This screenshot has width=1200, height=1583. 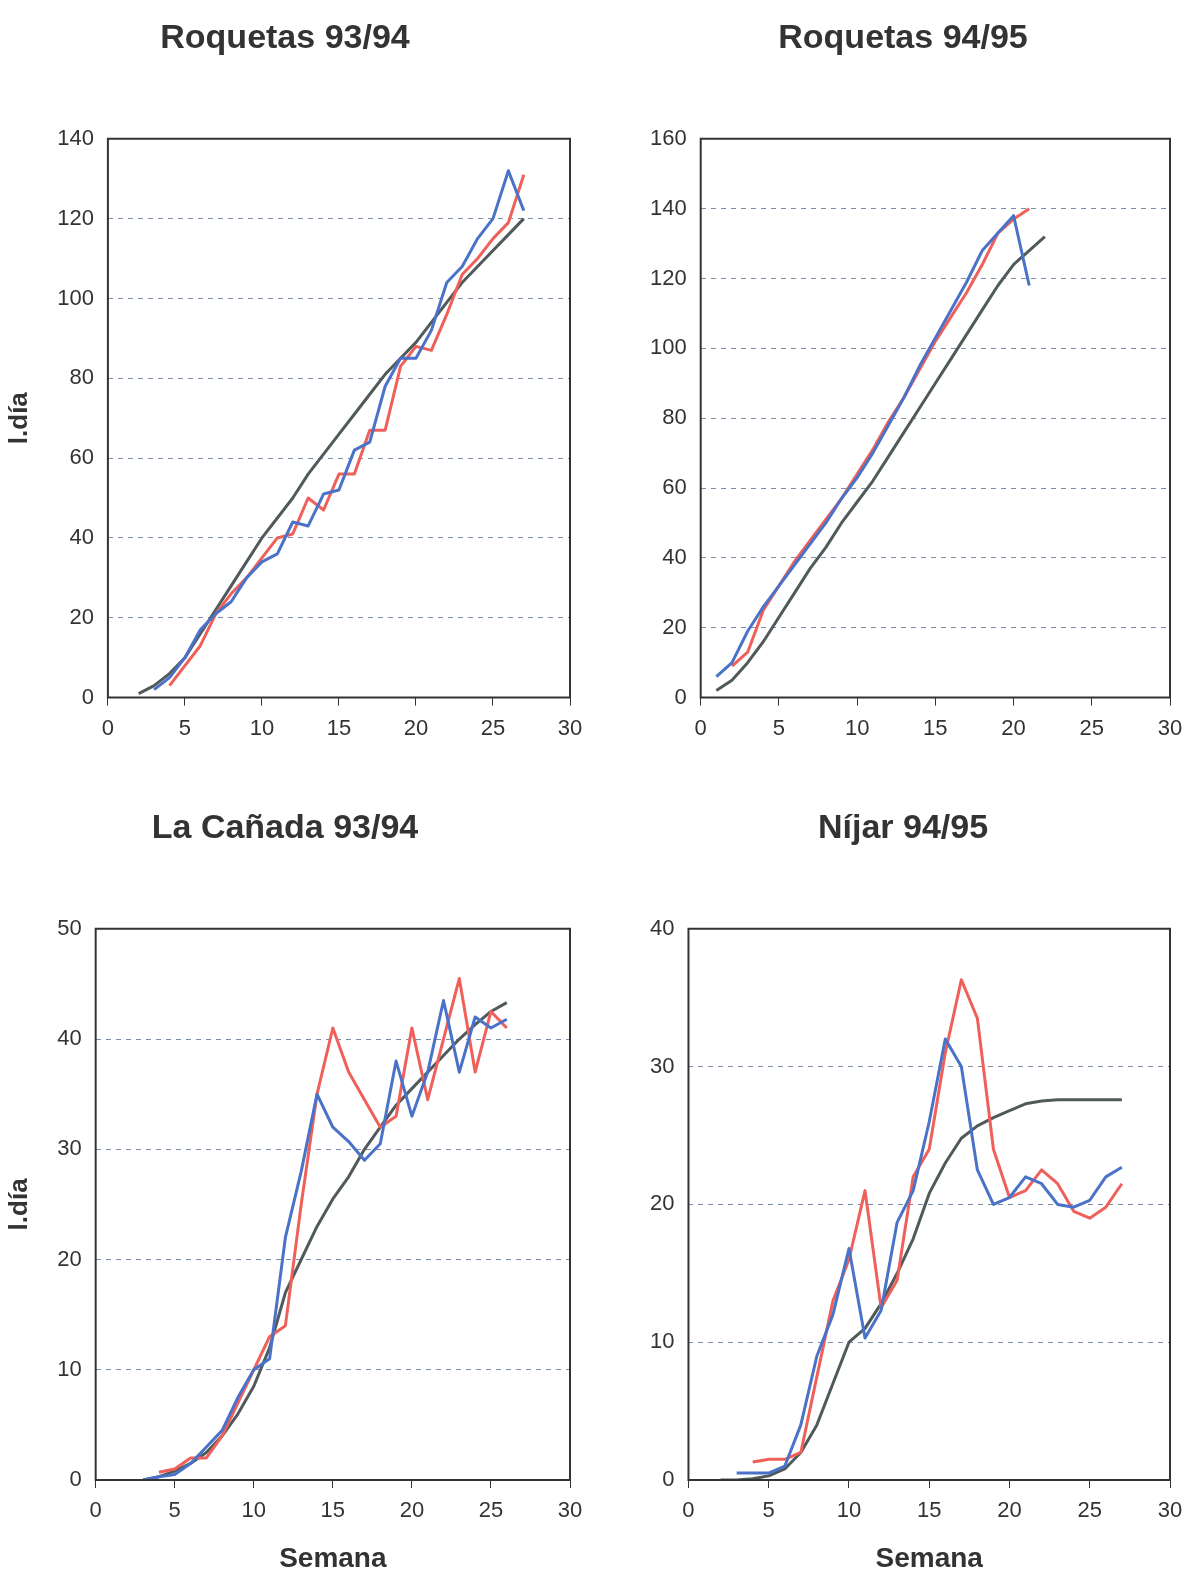 What do you see at coordinates (903, 825) in the screenshot?
I see `chart-title: Níjar 94/95` at bounding box center [903, 825].